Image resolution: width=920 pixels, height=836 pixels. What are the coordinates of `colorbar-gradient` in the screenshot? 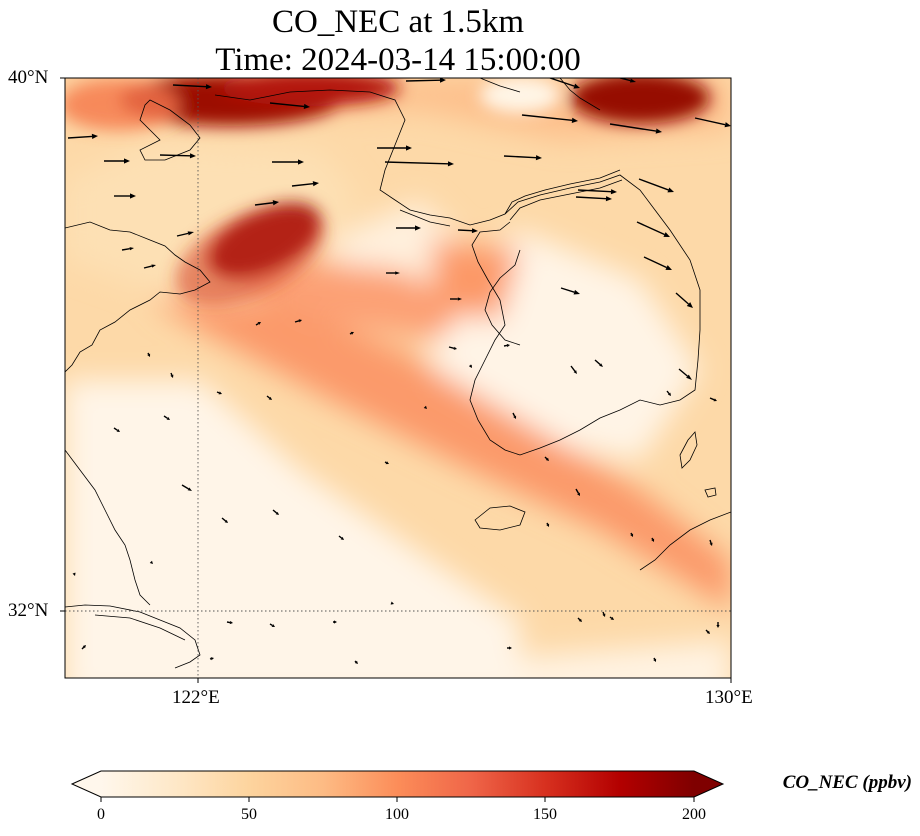 It's located at (397, 784).